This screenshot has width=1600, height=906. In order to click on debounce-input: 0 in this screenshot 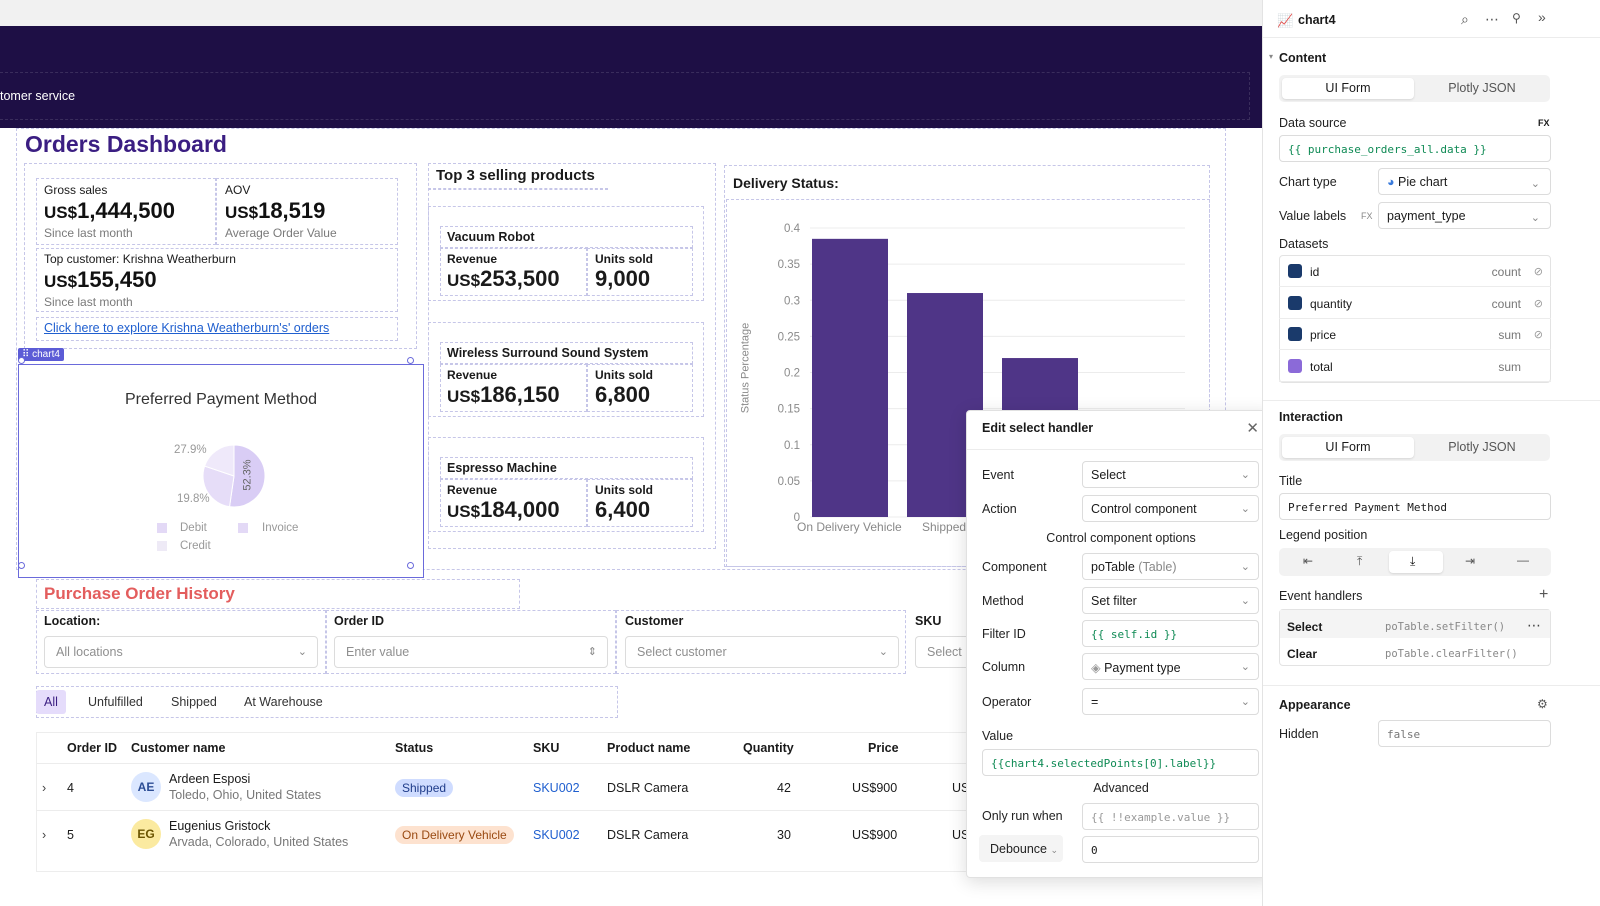, I will do `click(1170, 849)`.